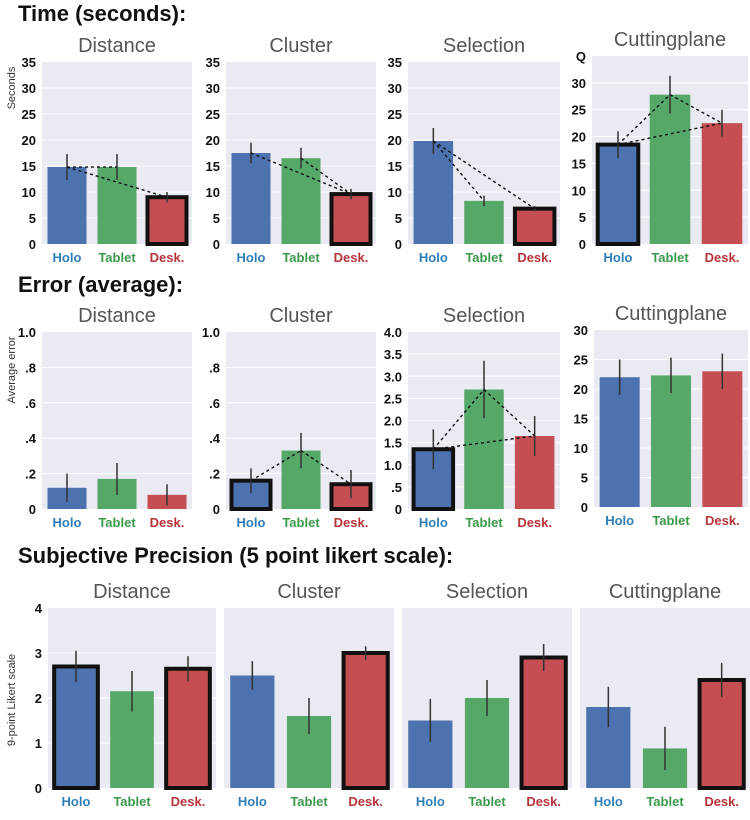 The height and width of the screenshot is (820, 750). Describe the element at coordinates (213, 192) in the screenshot. I see `panel-2-ytick-label: 10` at that location.